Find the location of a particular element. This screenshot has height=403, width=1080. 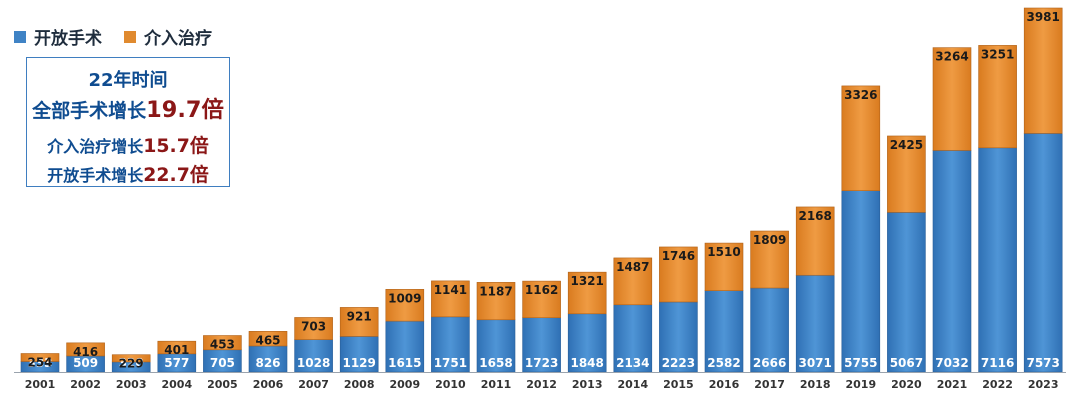

summary-open-surgery-label: 开放手术增长 is located at coordinates (95, 175).